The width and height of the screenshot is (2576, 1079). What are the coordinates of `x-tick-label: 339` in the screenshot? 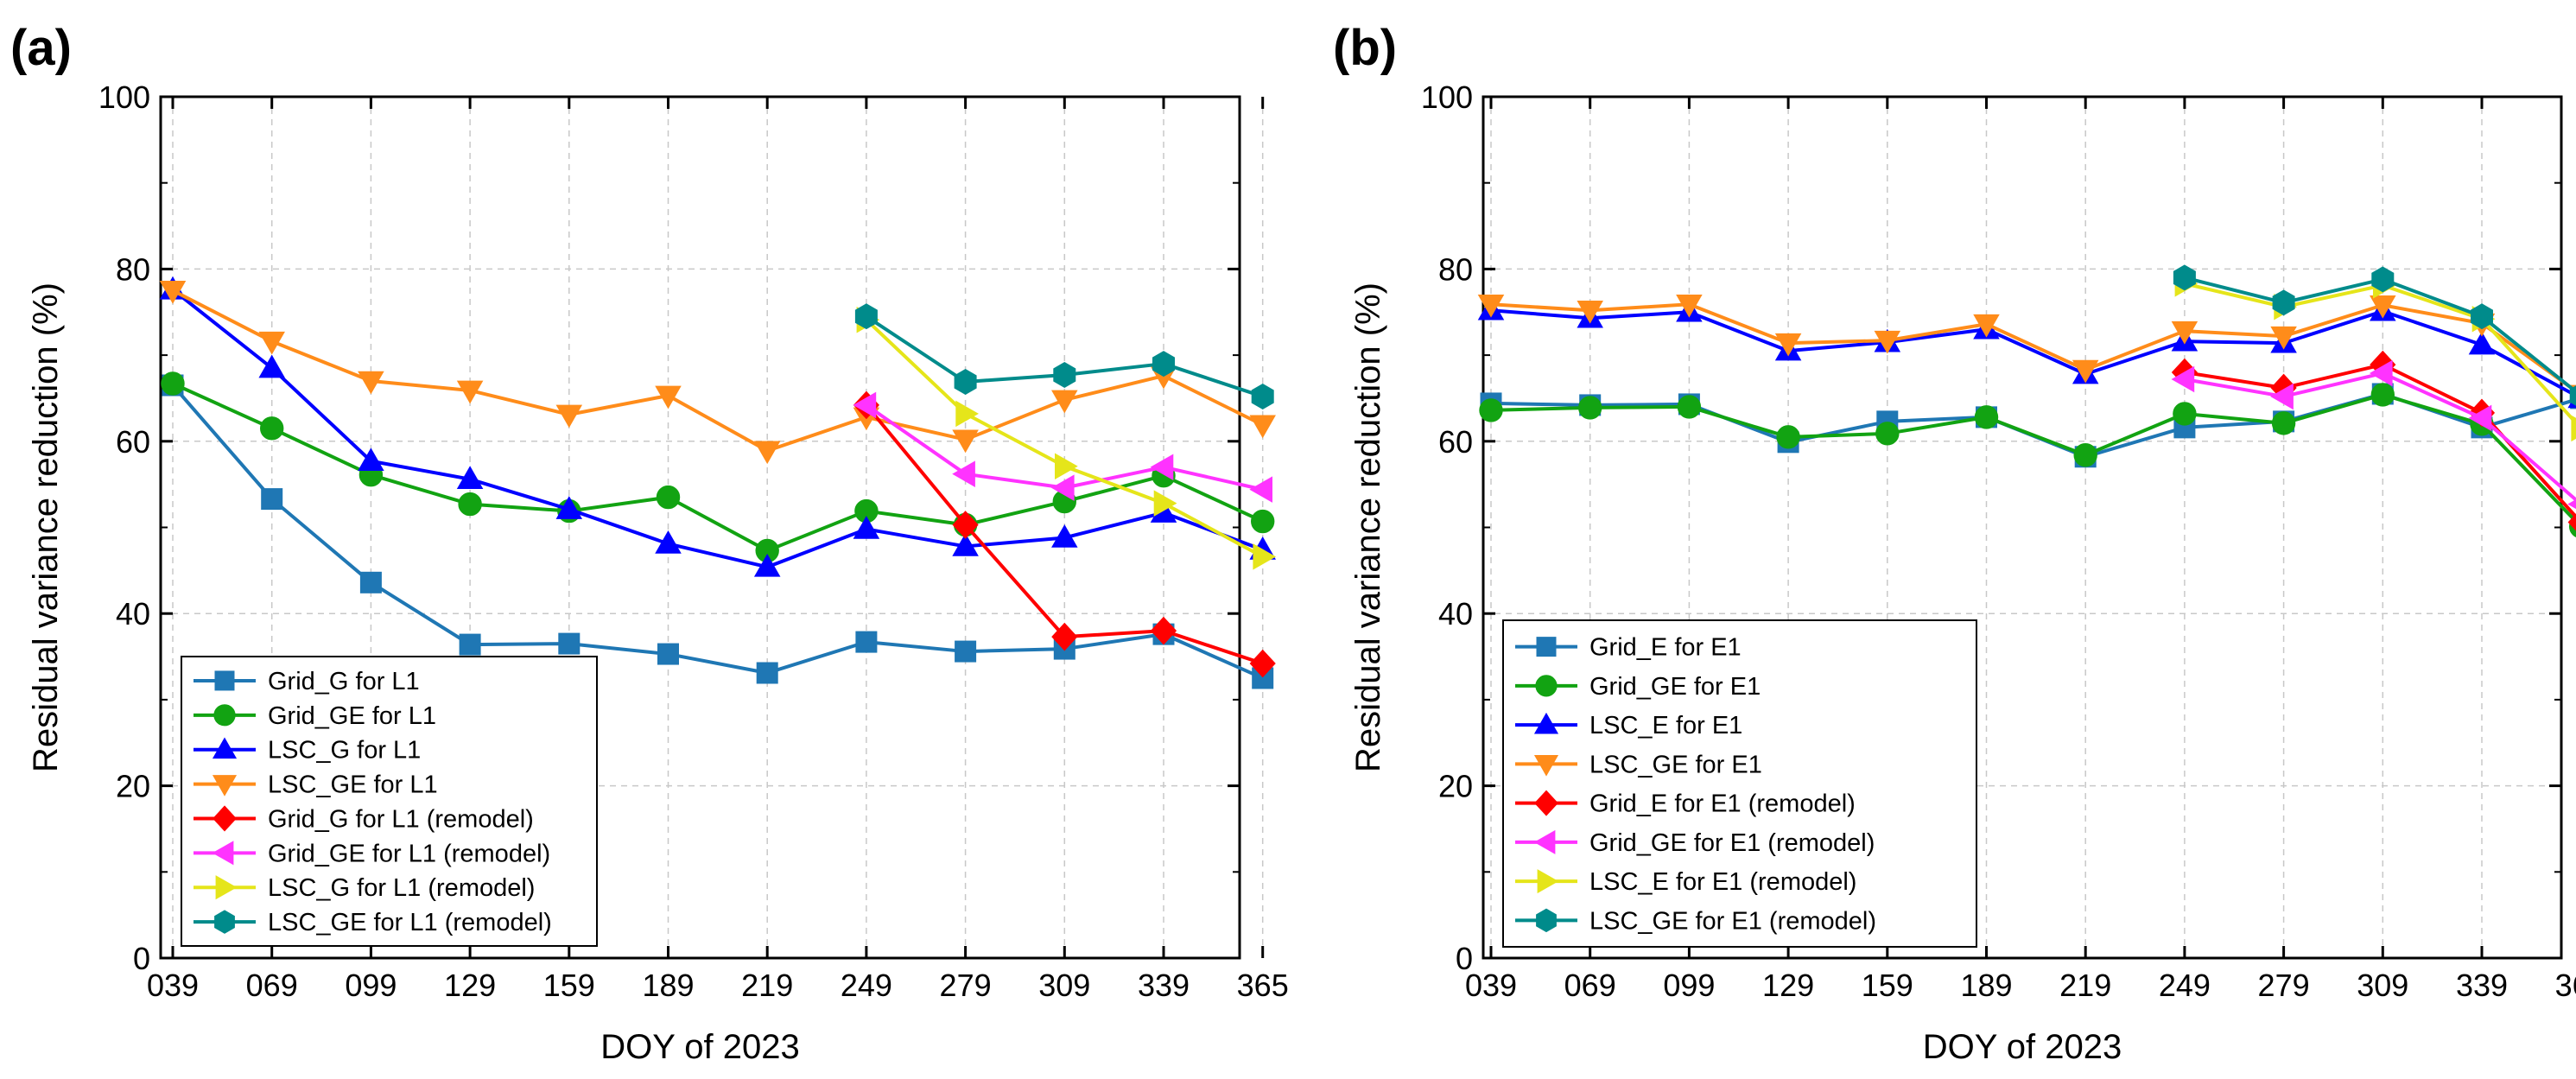 It's located at (2482, 985).